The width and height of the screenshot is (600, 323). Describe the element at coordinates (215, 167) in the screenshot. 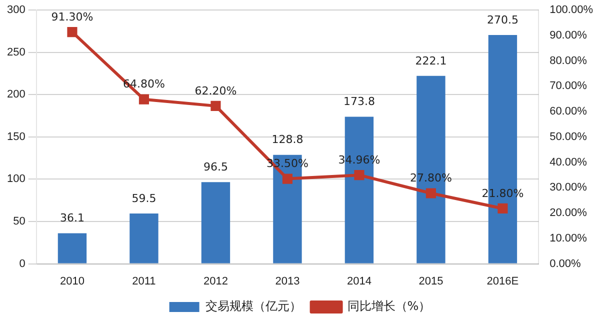

I see `data-label: 96.5` at that location.